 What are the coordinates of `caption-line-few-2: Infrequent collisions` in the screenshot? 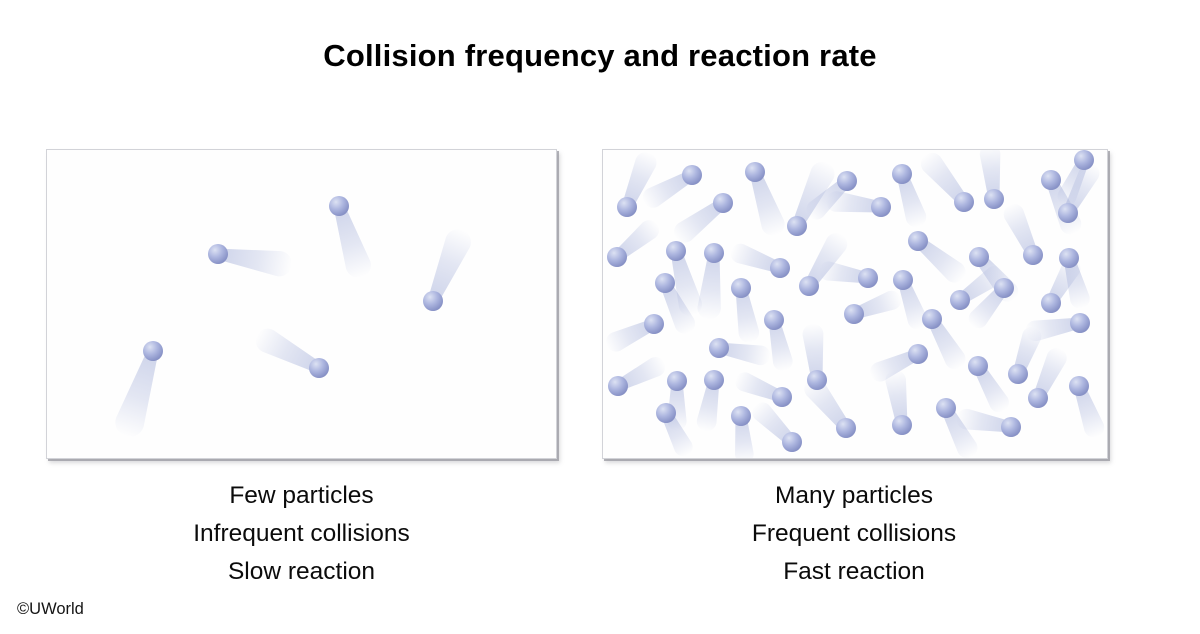 It's located at (301, 533).